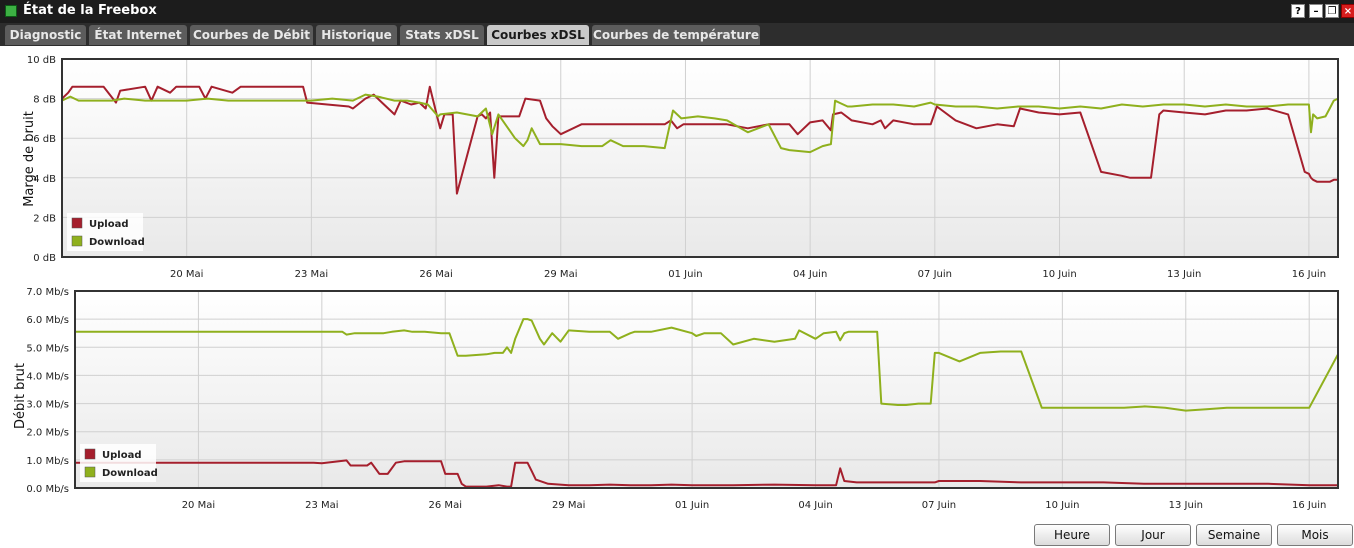  I want to click on mois-button: Mois, so click(1315, 535).